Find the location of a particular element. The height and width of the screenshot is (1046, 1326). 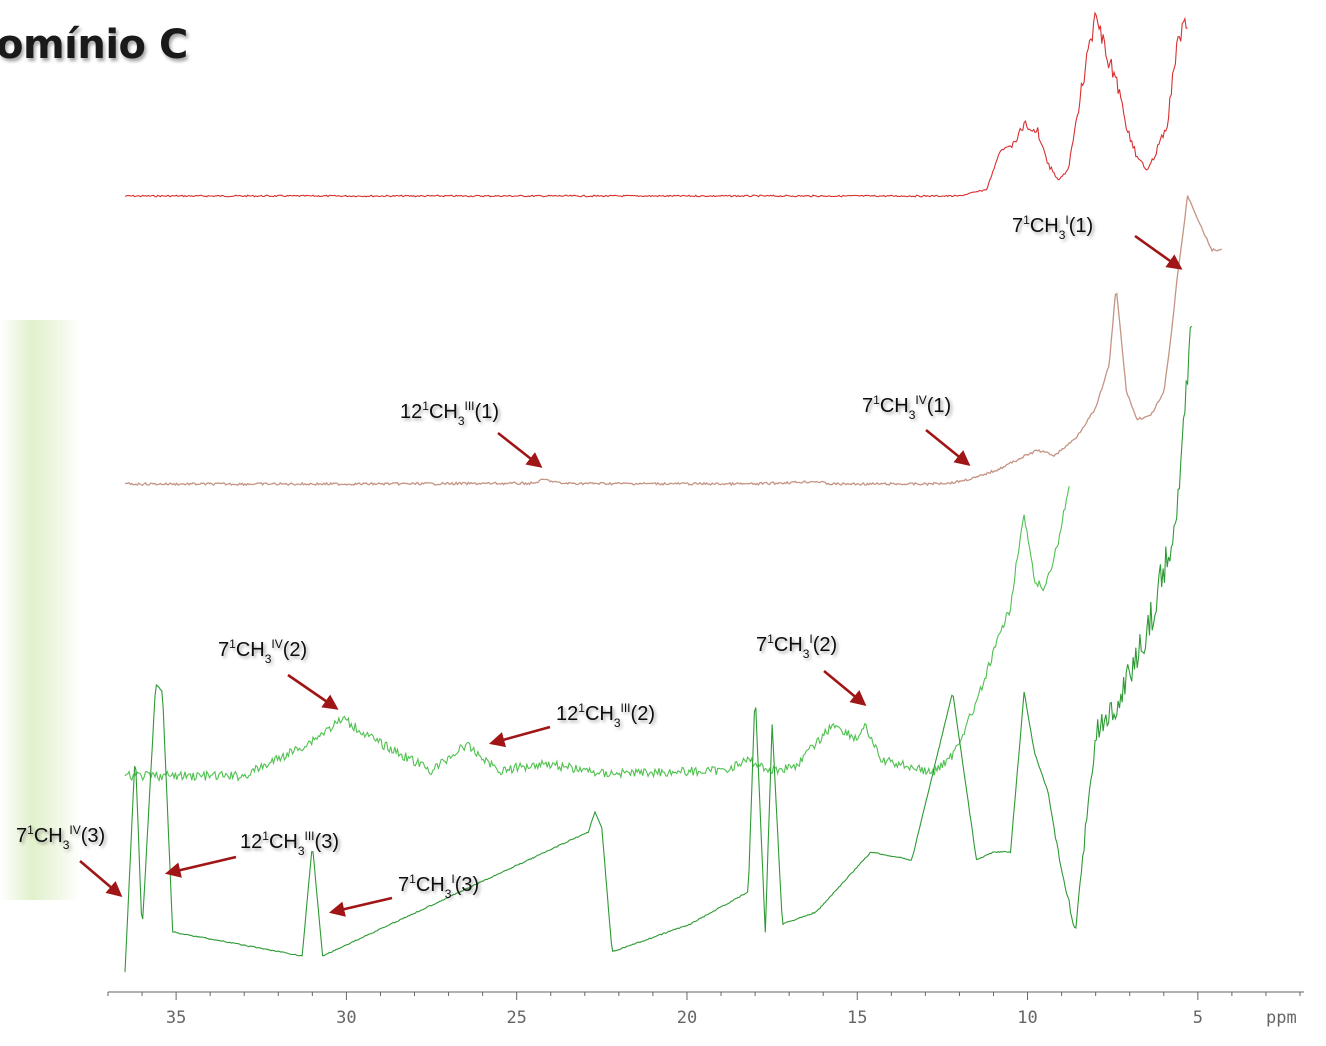

peak-annotation: 71CH3IV(2) is located at coordinates (278, 673).